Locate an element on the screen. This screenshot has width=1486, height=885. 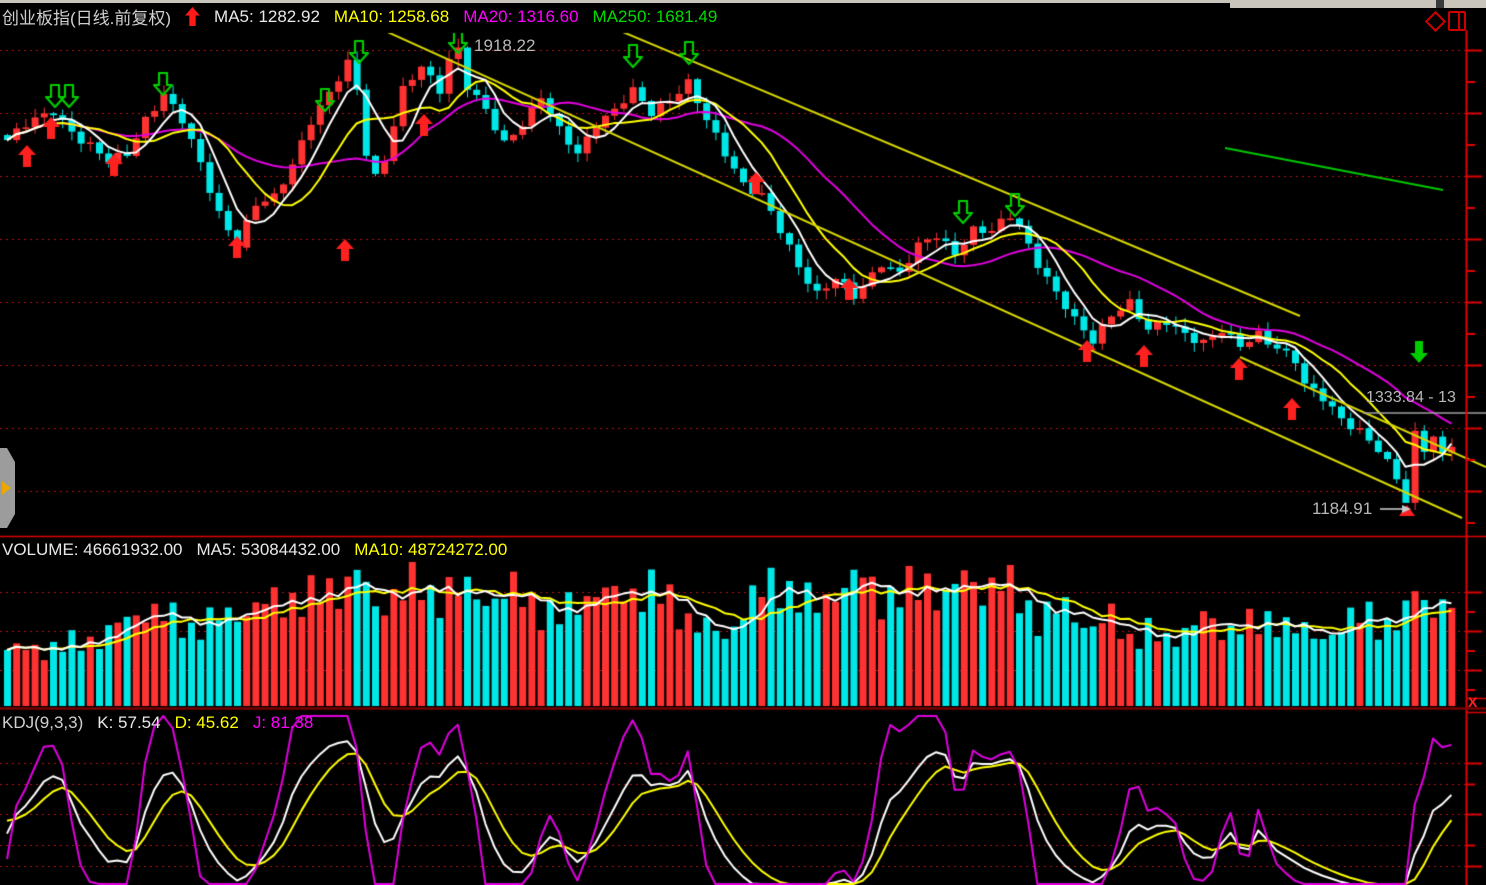
trend-up-arrow-icon is located at coordinates (192, 16).